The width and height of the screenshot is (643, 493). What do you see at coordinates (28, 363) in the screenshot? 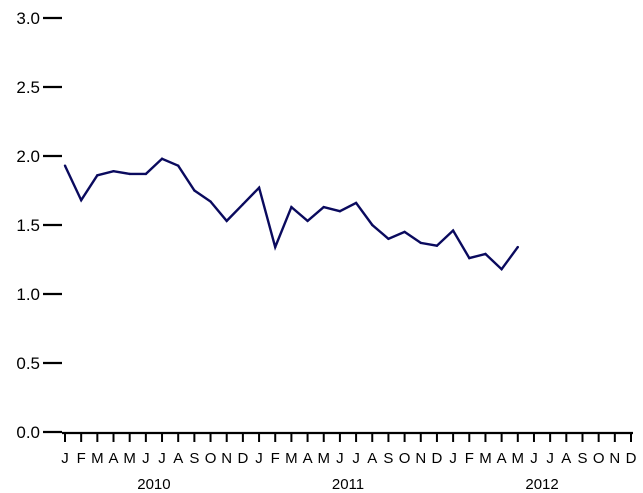
I see `y-tick-label: 0.5` at bounding box center [28, 363].